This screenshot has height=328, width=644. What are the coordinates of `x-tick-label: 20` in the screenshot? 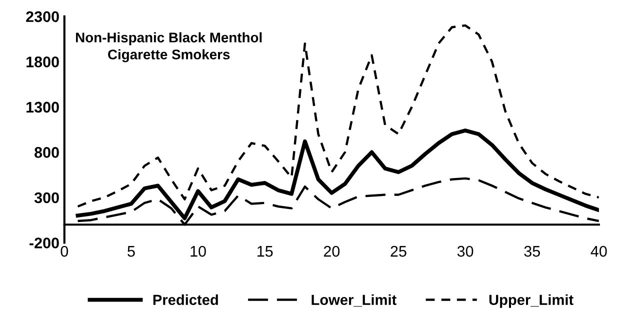 It's located at (332, 251).